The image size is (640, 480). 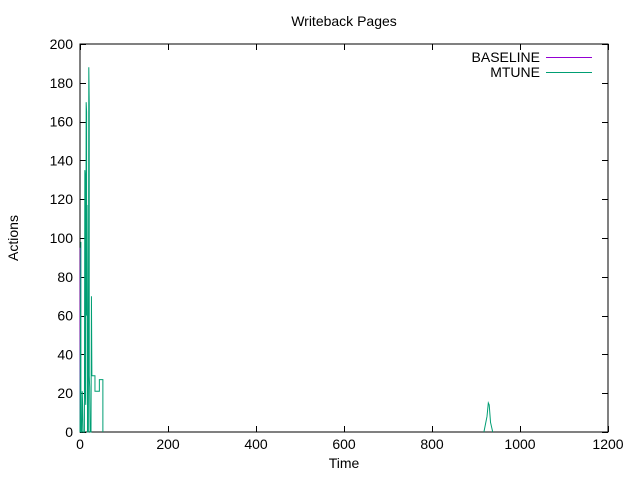 I want to click on x-tick-label: 0, so click(x=80, y=444).